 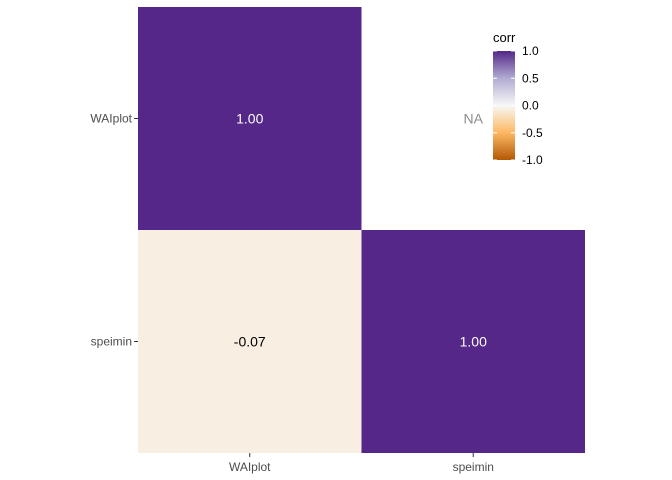 I want to click on legend-tick-label: 0.5, so click(x=530, y=78).